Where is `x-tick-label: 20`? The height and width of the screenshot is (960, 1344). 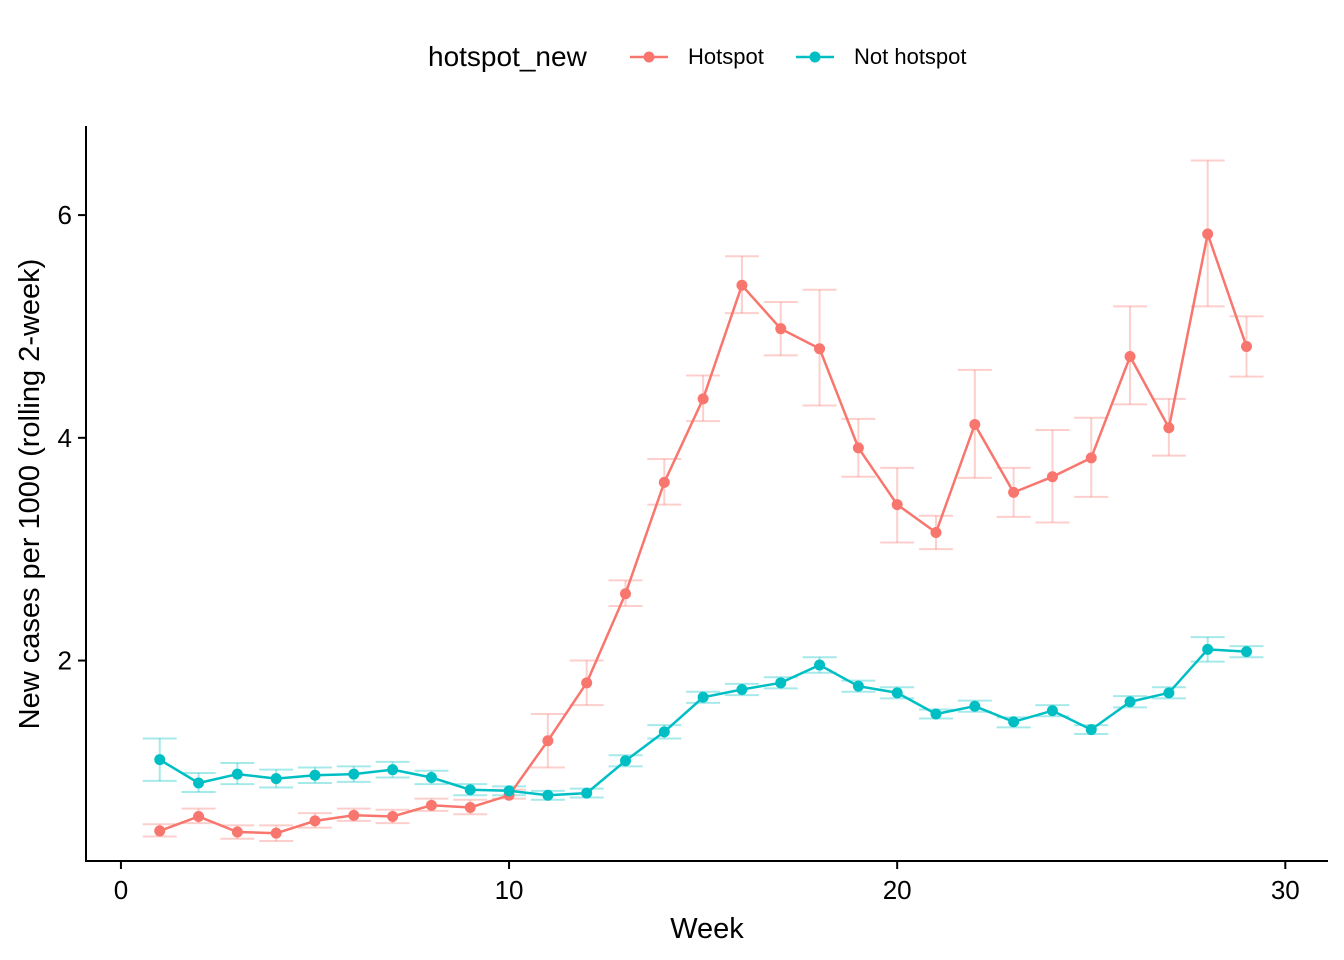
x-tick-label: 20 is located at coordinates (897, 890).